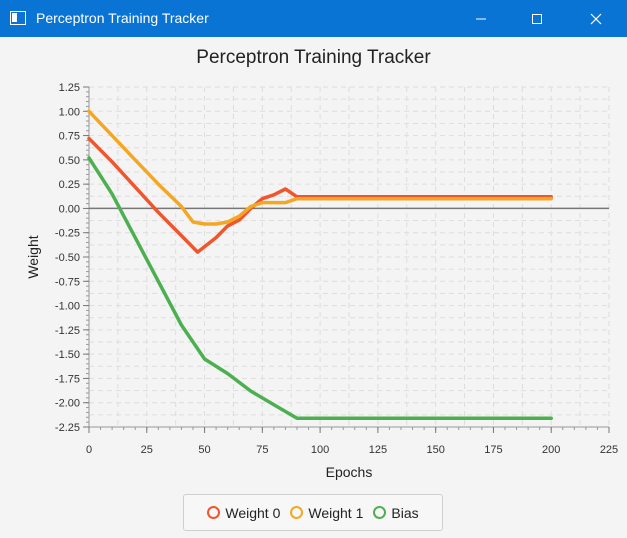  What do you see at coordinates (405, 512) in the screenshot?
I see `legend-label-bias: Bias` at bounding box center [405, 512].